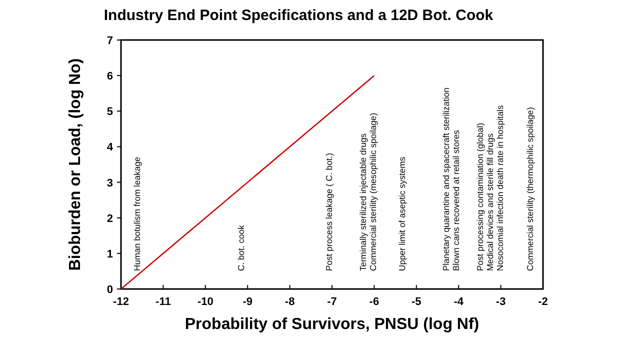 This screenshot has height=337, width=617. I want to click on annotation: Terminally sterilized injectable drugs, so click(363, 202).